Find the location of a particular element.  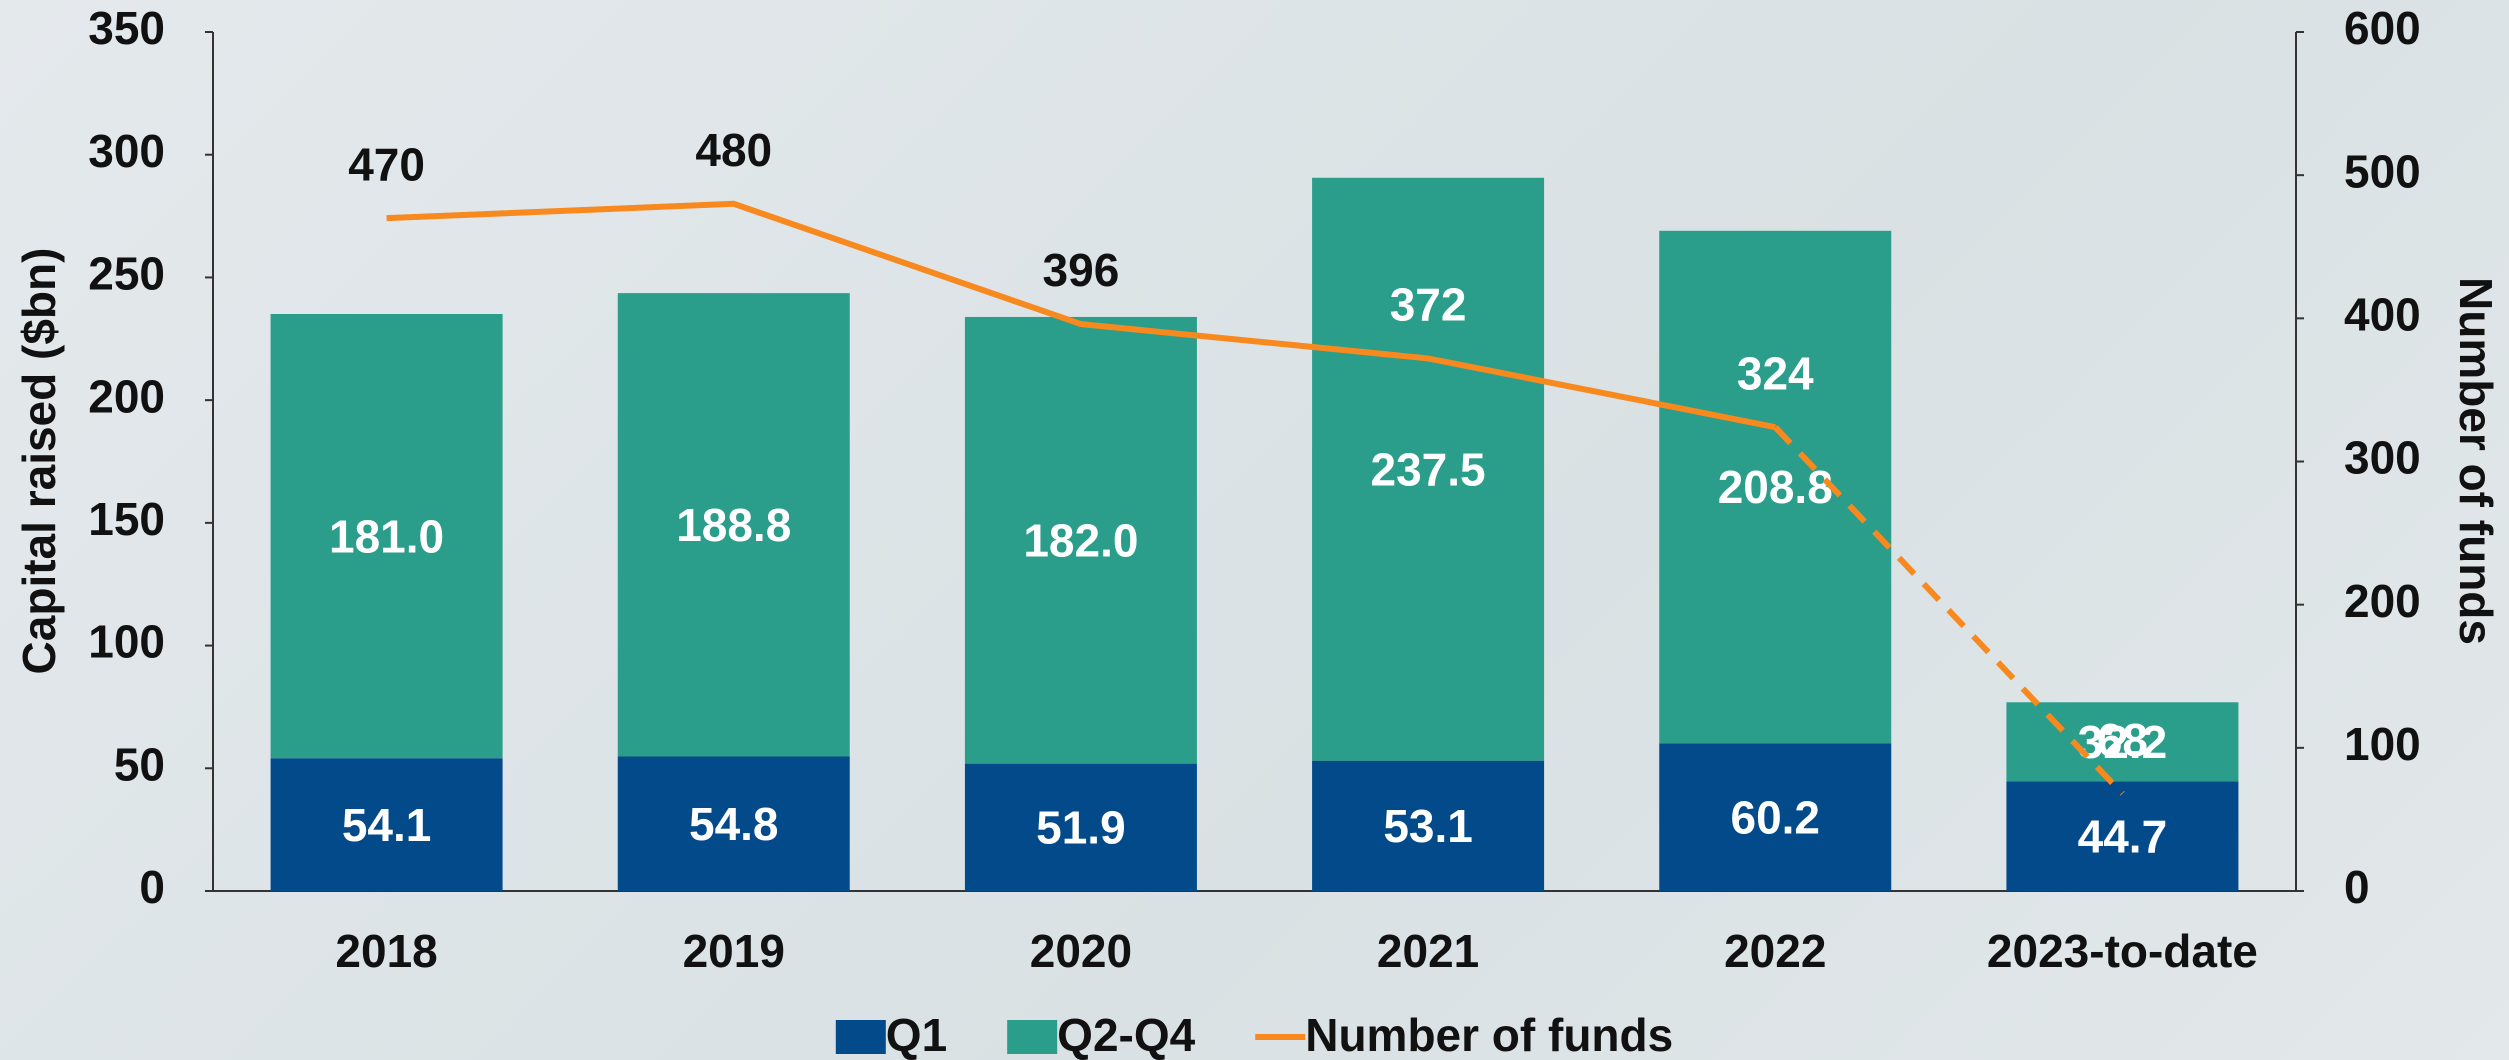

data-label: 54.8 is located at coordinates (734, 824).